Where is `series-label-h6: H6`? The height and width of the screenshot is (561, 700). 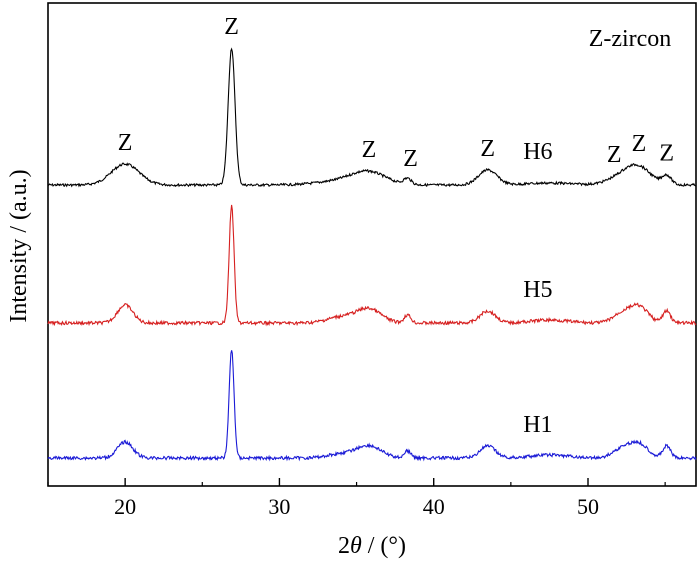 series-label-h6: H6 is located at coordinates (537, 152).